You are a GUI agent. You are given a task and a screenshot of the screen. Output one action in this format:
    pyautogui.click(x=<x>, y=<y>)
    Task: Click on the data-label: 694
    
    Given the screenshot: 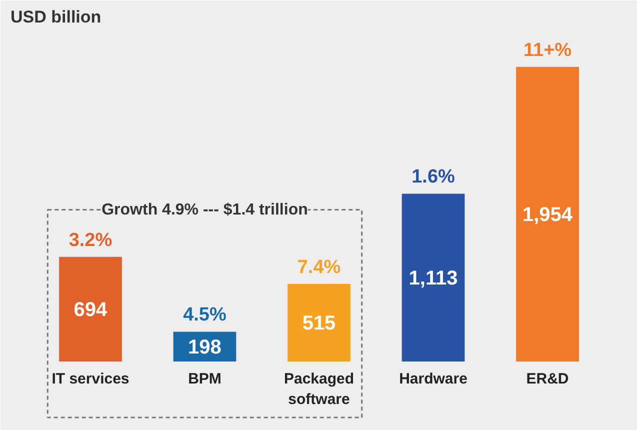 What is the action you would take?
    pyautogui.click(x=91, y=310)
    